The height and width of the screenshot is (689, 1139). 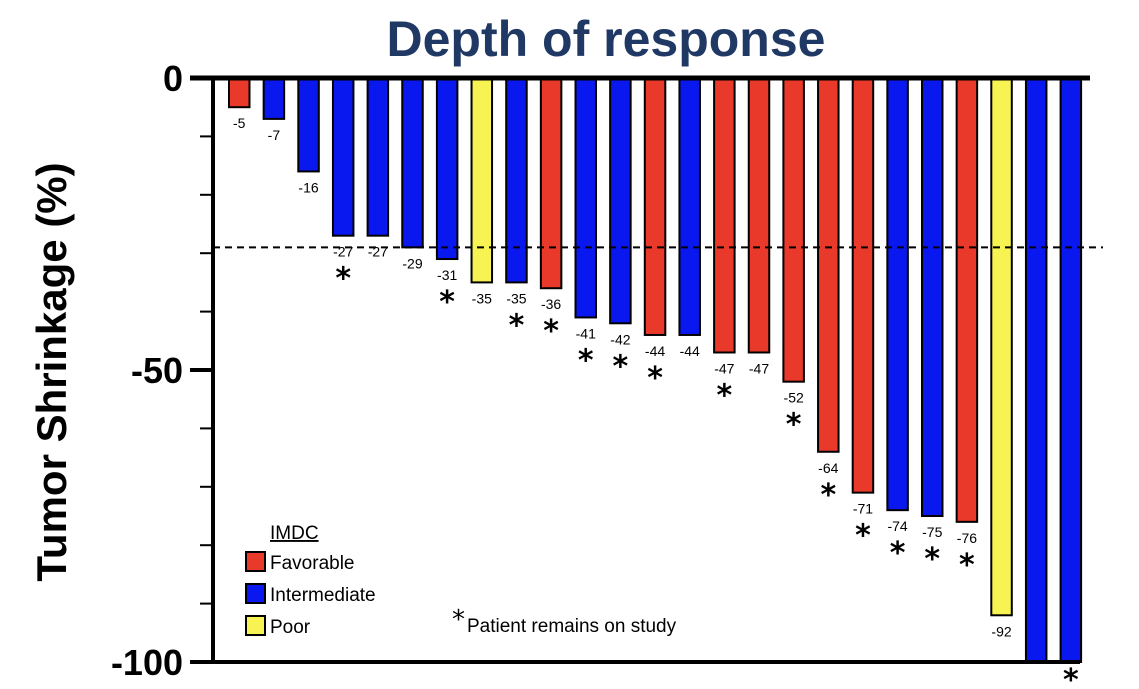 What do you see at coordinates (51, 371) in the screenshot?
I see `y-axis-label: Tumor Shrinkage (%)` at bounding box center [51, 371].